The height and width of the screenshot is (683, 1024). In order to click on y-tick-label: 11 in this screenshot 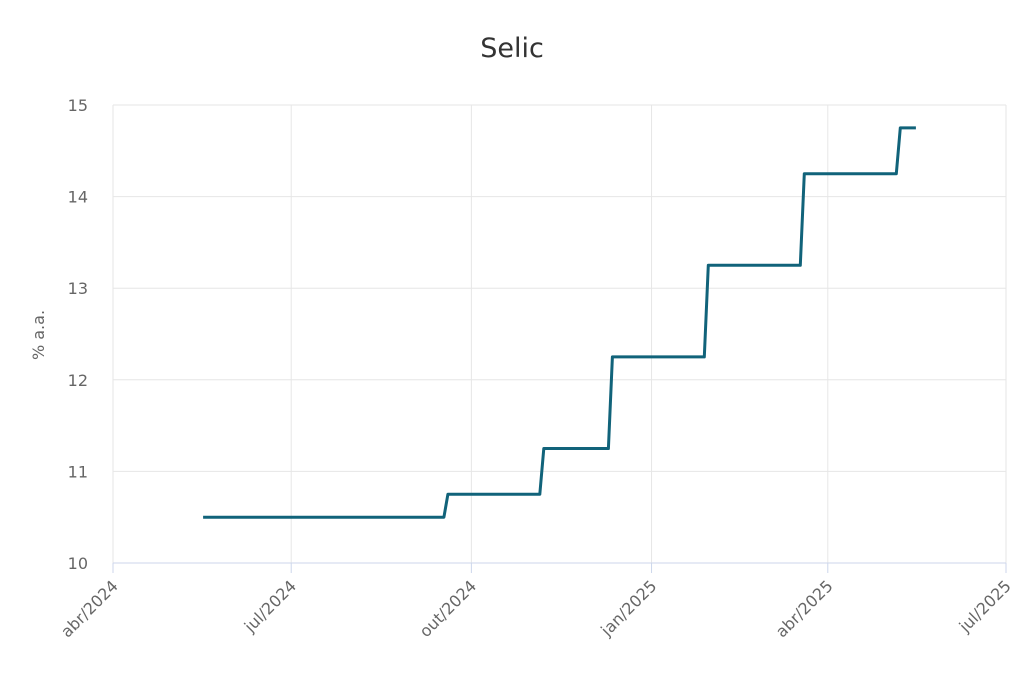, I will do `click(78, 471)`.